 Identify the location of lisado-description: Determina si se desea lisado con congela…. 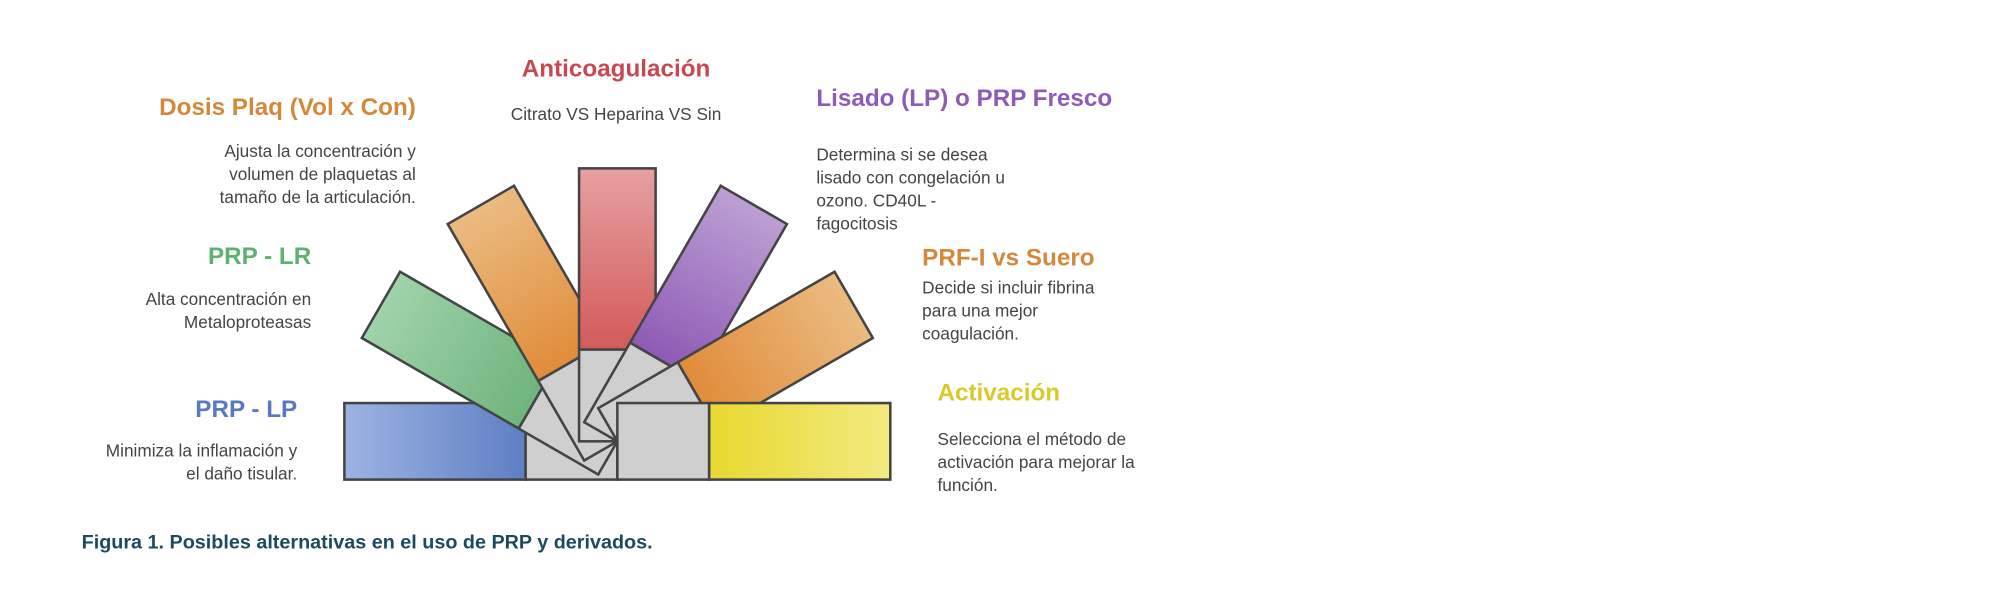
(910, 190).